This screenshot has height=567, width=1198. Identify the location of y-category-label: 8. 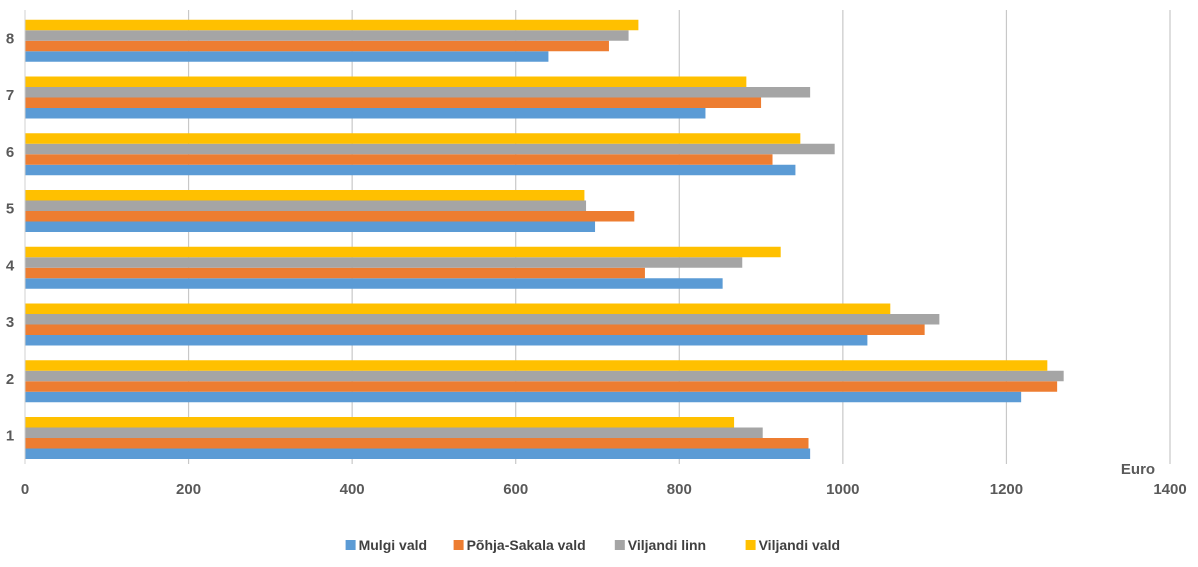
(10, 38).